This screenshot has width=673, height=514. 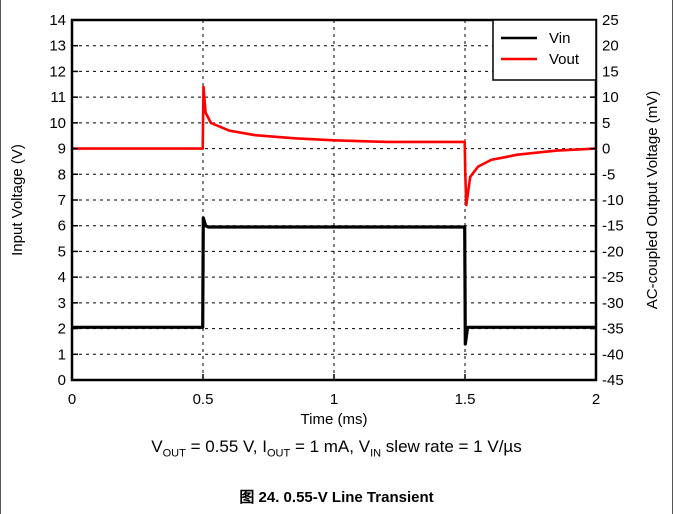 What do you see at coordinates (72, 399) in the screenshot?
I see `x-tick-label: 0` at bounding box center [72, 399].